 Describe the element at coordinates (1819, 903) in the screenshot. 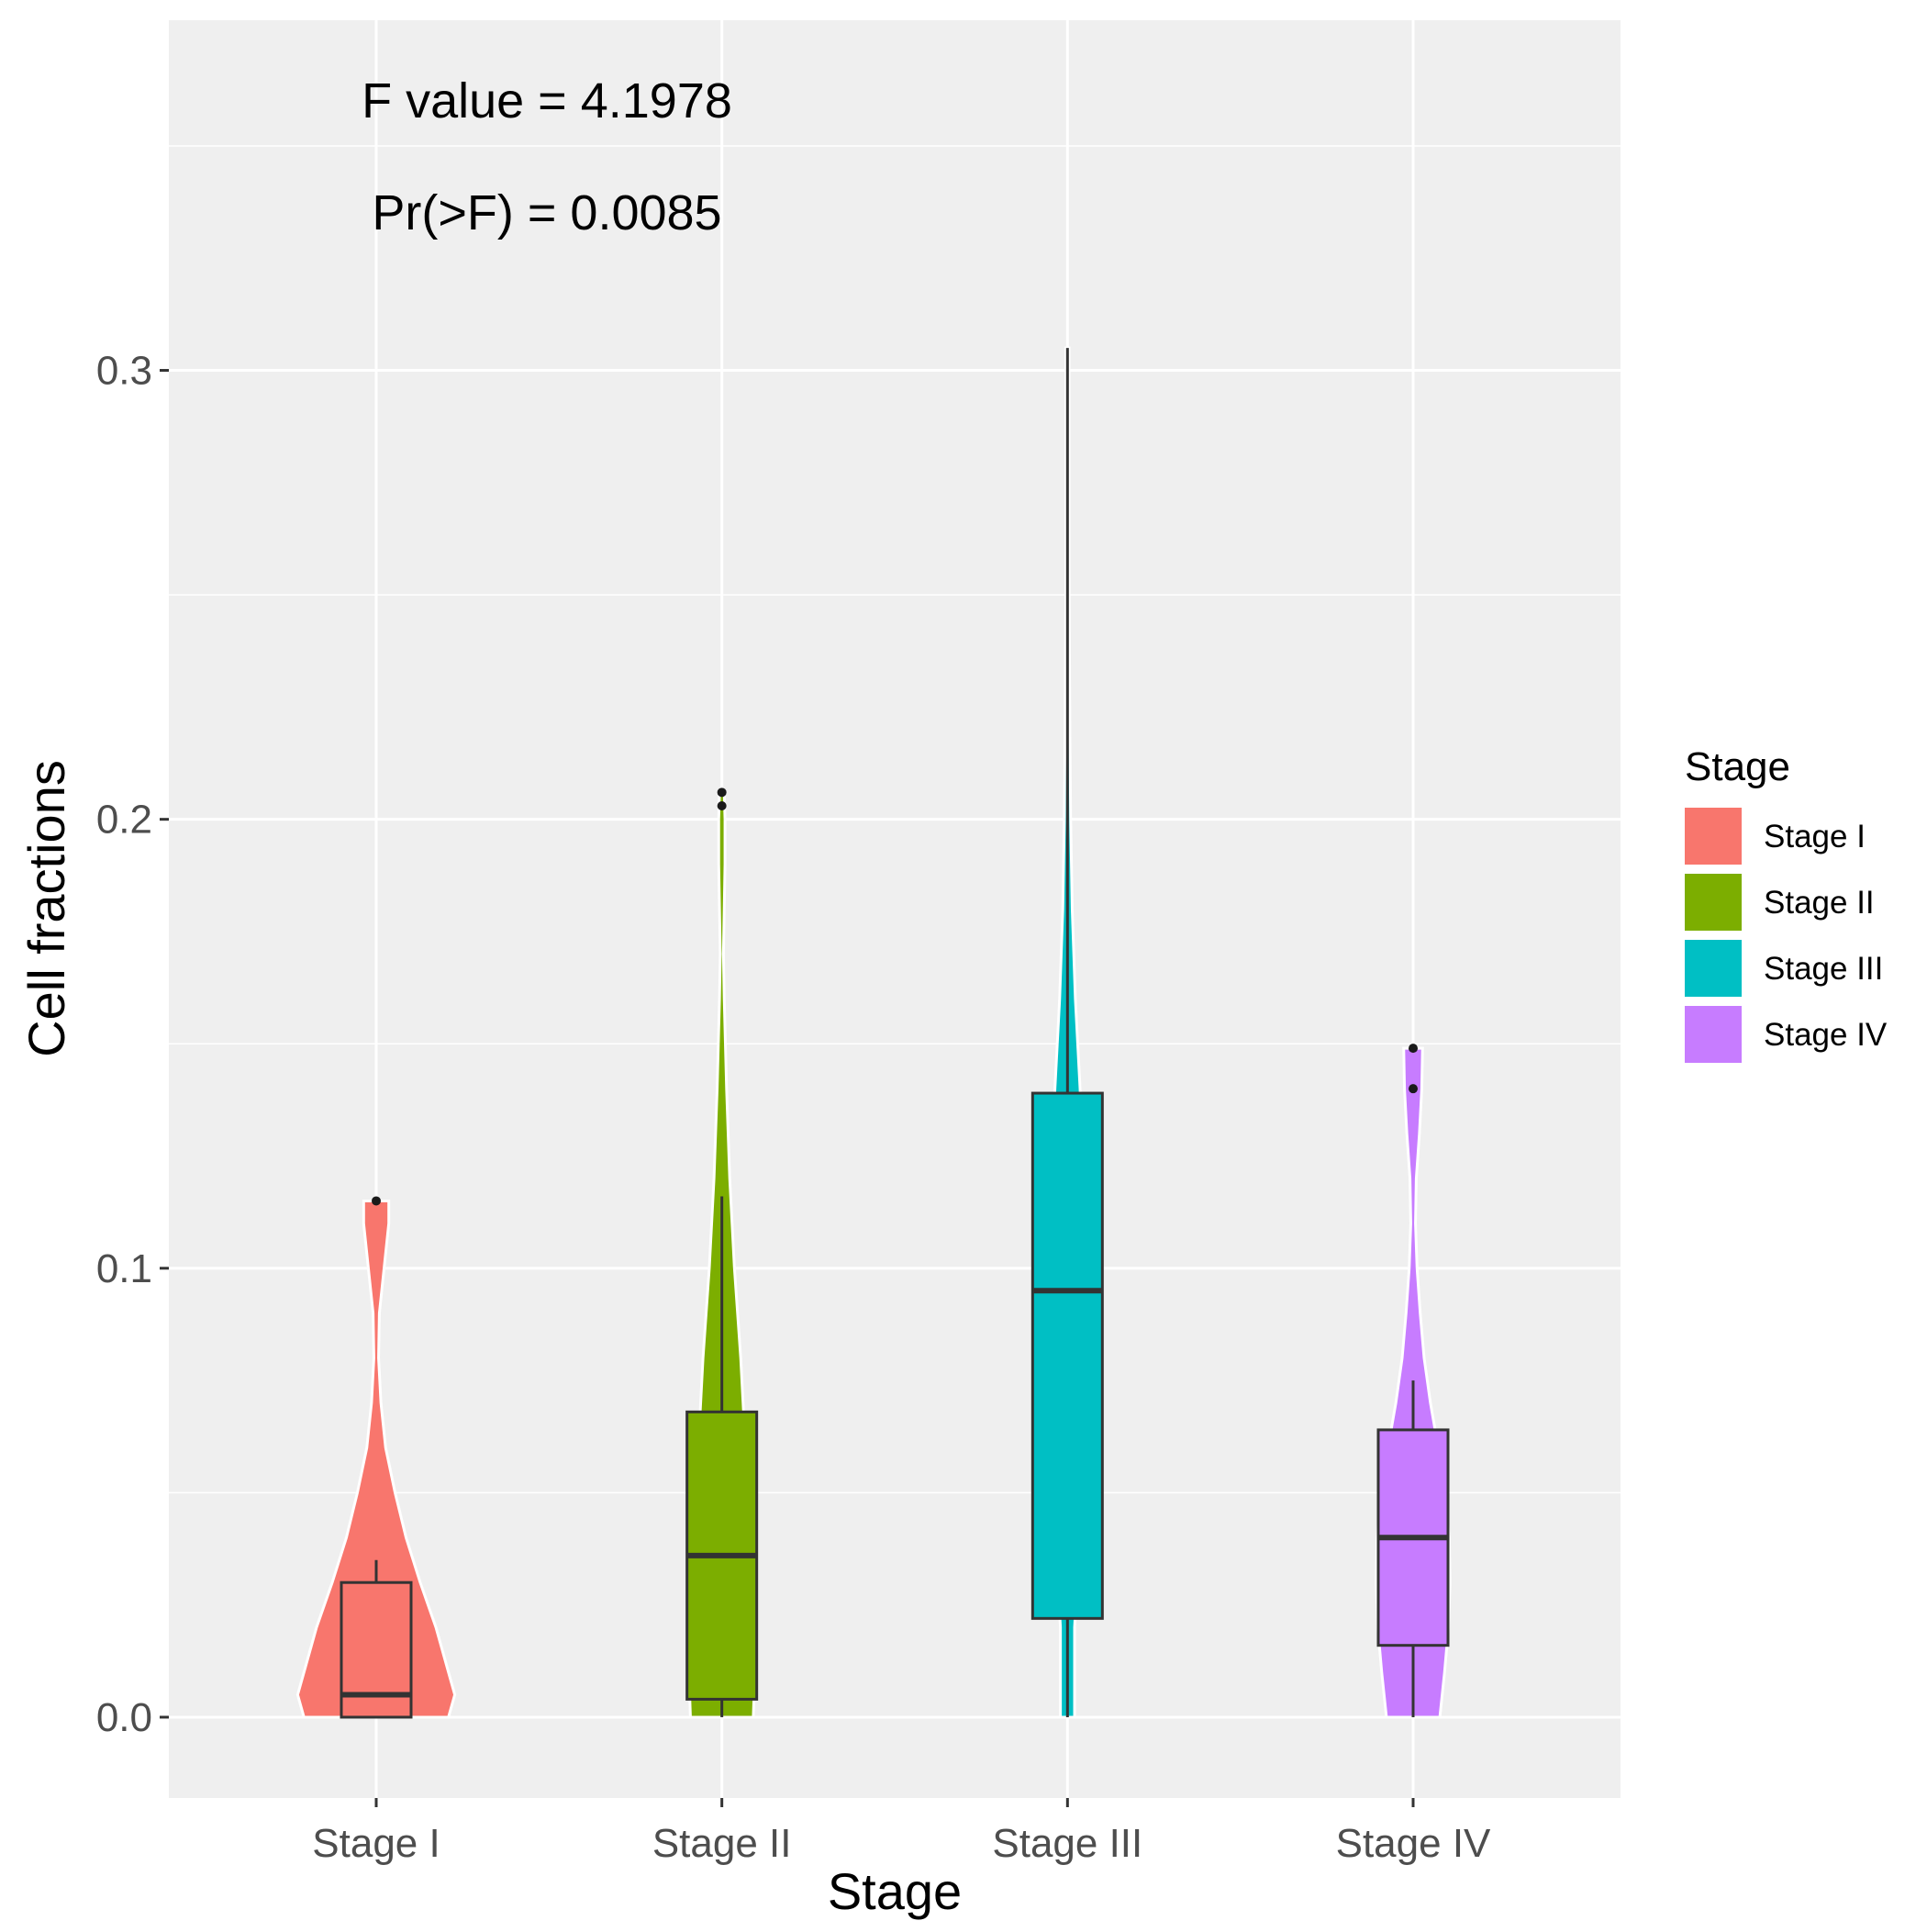

I see `legend-label-1: Stage II` at that location.